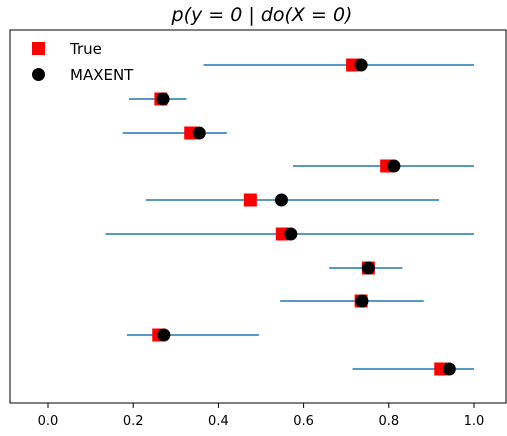 Image resolution: width=507 pixels, height=436 pixels. I want to click on legend-maxent-circle-icon, so click(38, 74).